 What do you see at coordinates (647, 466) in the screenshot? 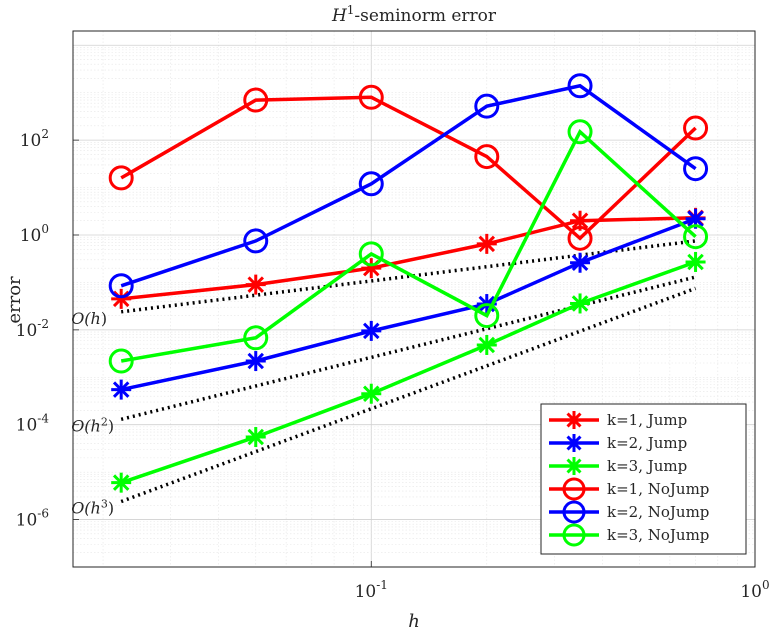
I see `legend-label: k=3, Jump` at bounding box center [647, 466].